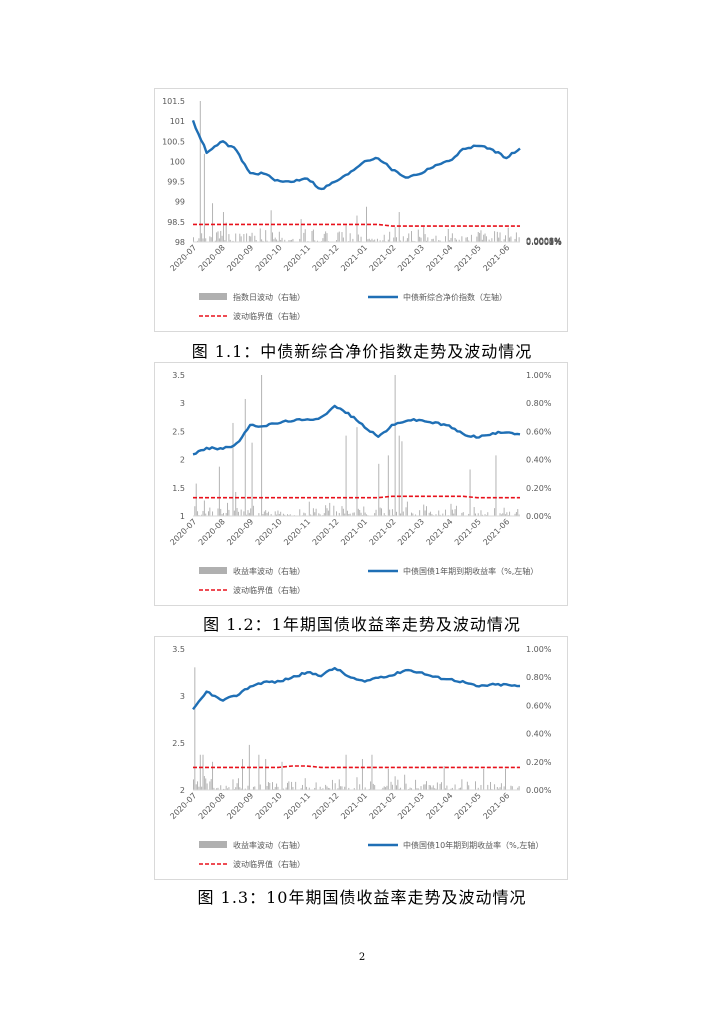  Describe the element at coordinates (354, 258) in the screenshot. I see `x-axis-tick: 2021-01` at that location.